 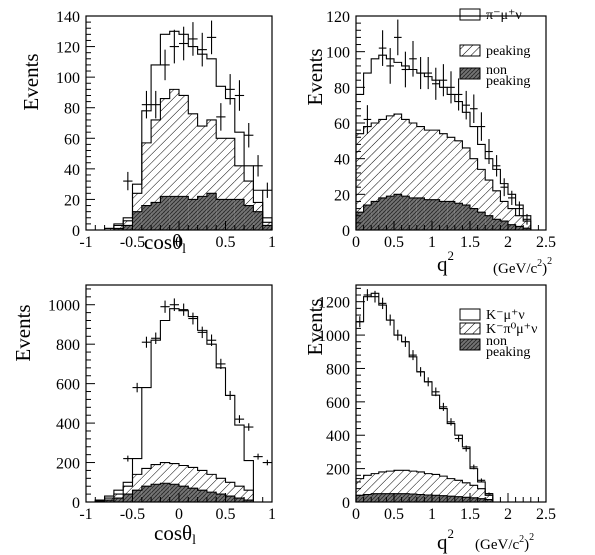 What do you see at coordinates (451, 393) in the screenshot?
I see `plot-frame` at bounding box center [451, 393].